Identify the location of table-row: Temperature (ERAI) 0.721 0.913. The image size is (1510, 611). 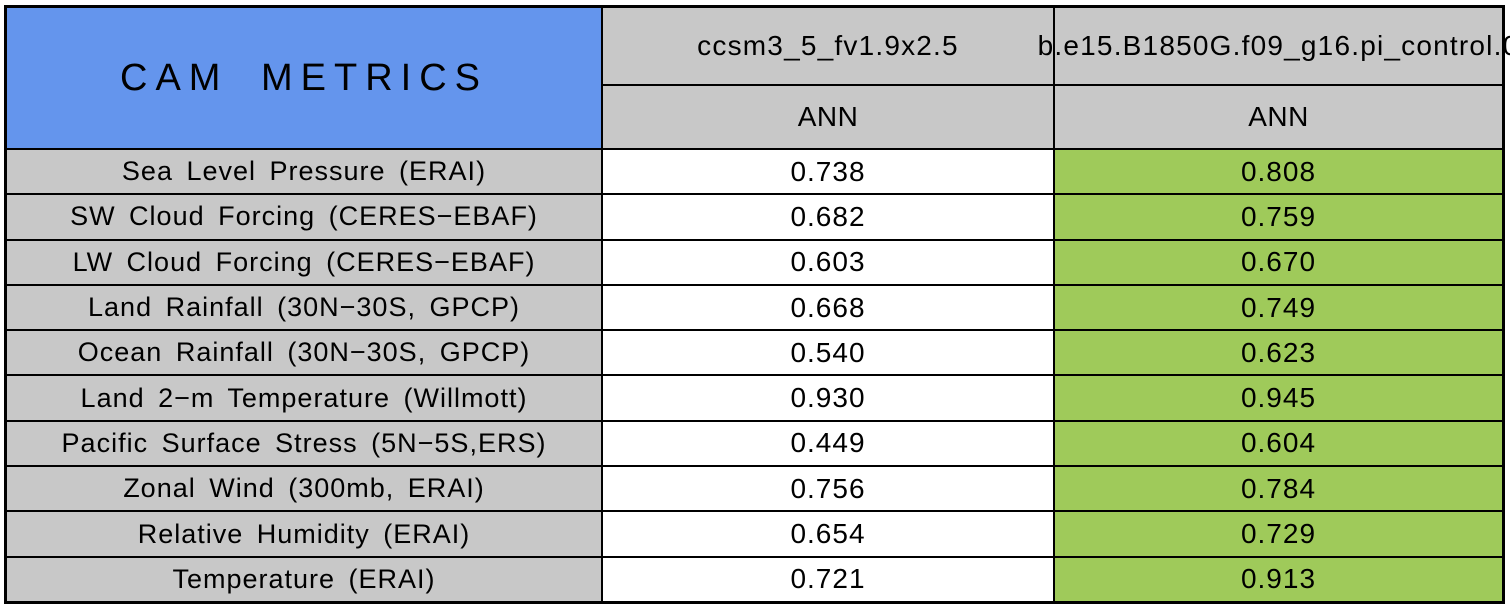
(754, 579).